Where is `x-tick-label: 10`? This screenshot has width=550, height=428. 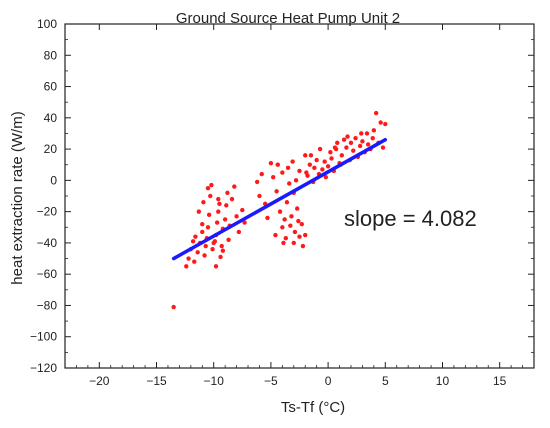 x-tick-label: 10 is located at coordinates (443, 381).